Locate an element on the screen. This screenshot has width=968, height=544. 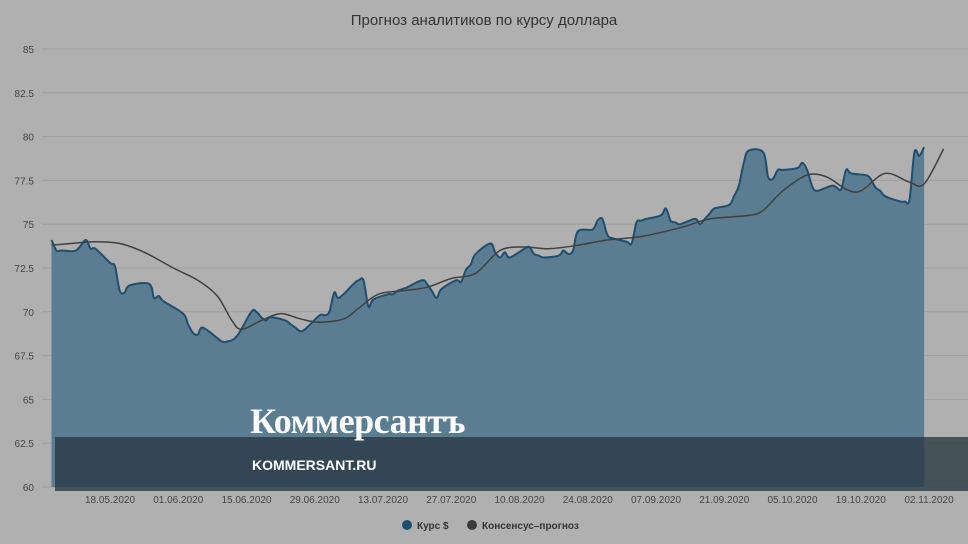
y-axis-ticks: 60 62.5 65 67.5 70 72.5 75 77.5 80 82.5 85 is located at coordinates (25, 269).